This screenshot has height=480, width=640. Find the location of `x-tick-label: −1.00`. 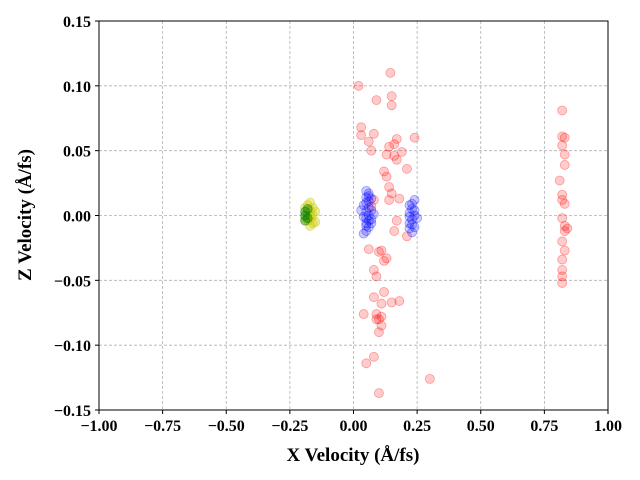

x-tick-label: −1.00 is located at coordinates (98, 426).